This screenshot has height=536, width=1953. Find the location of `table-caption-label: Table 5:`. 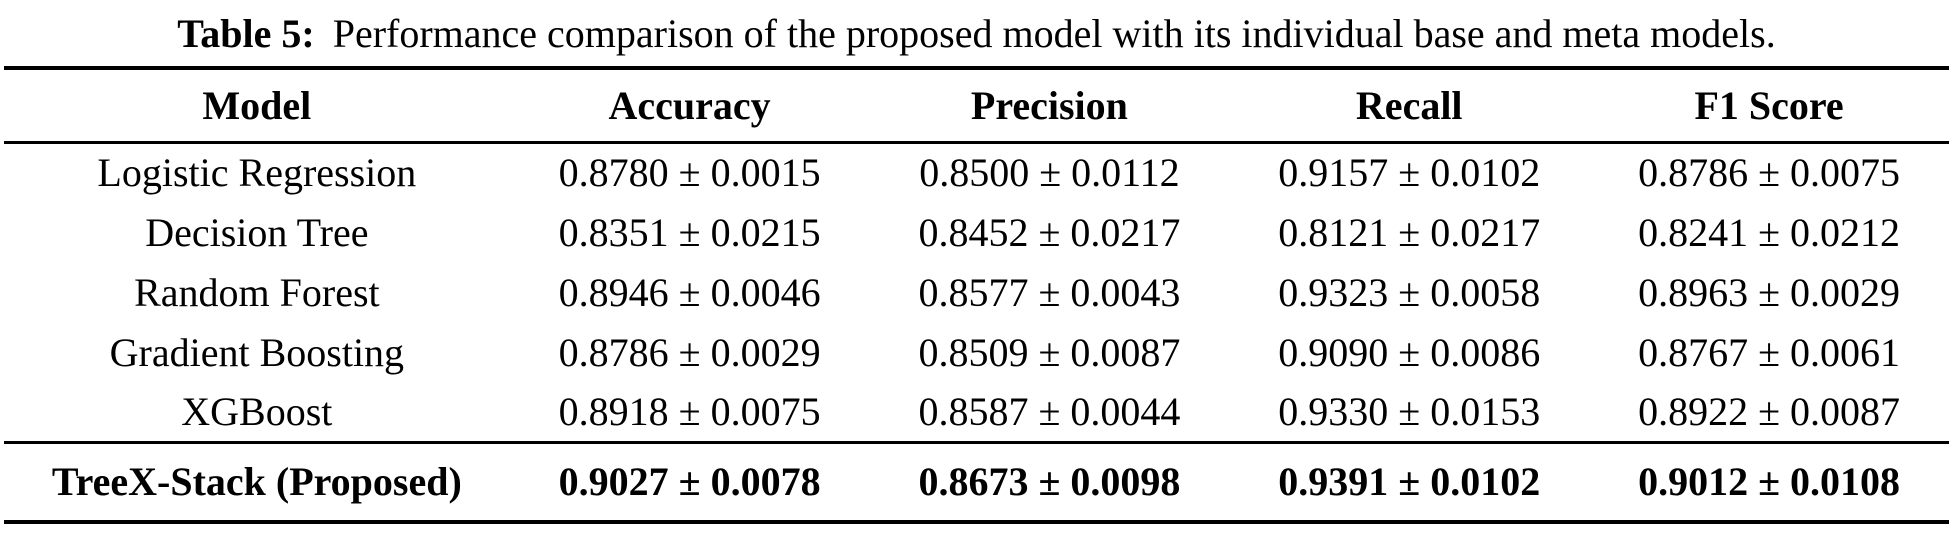

table-caption-label: Table 5: is located at coordinates (246, 33).